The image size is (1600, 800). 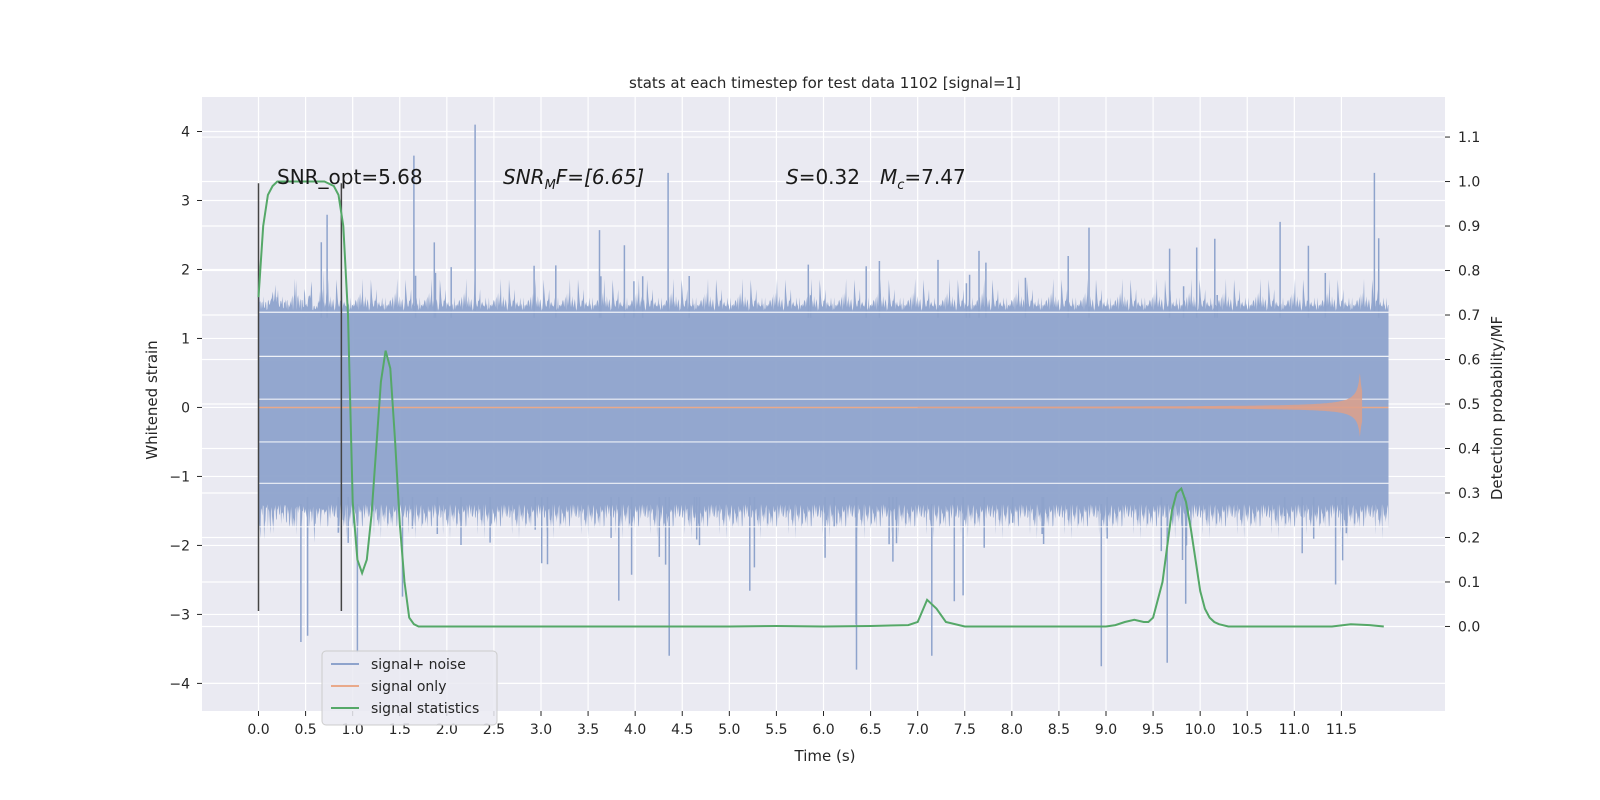 I want to click on y-axis-label-left: Whitened strain, so click(x=152, y=399).